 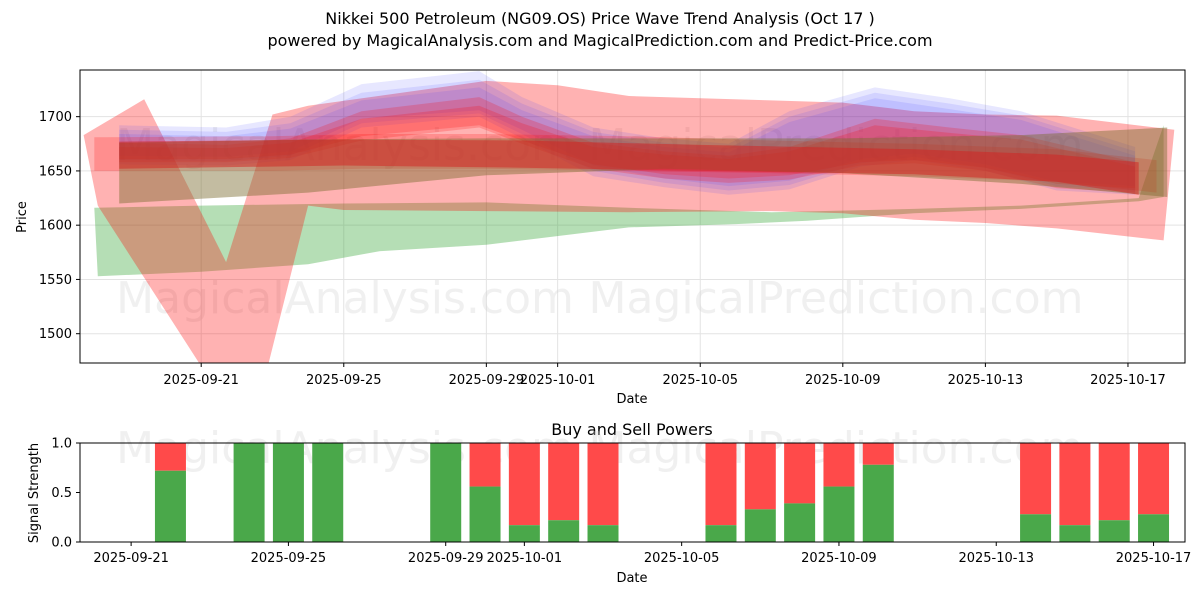 What do you see at coordinates (986, 380) in the screenshot?
I see `price-x-tick-label: 2025-10-13` at bounding box center [986, 380].